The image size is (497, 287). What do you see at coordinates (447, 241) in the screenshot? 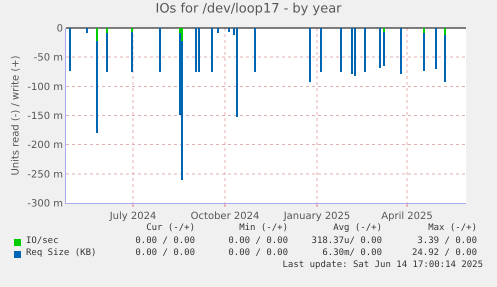
I see `text: 3.39 / 0.00` at bounding box center [447, 241].